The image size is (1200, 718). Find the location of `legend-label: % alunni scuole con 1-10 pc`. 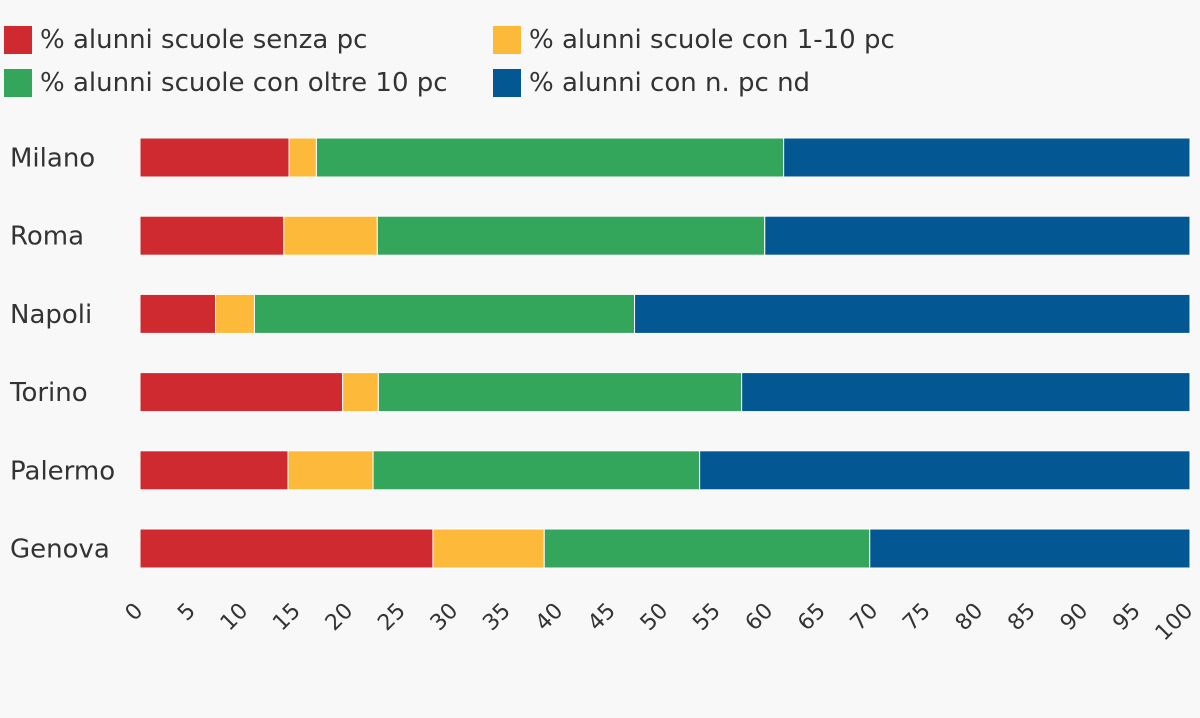

legend-label: % alunni scuole con 1-10 pc is located at coordinates (712, 40).